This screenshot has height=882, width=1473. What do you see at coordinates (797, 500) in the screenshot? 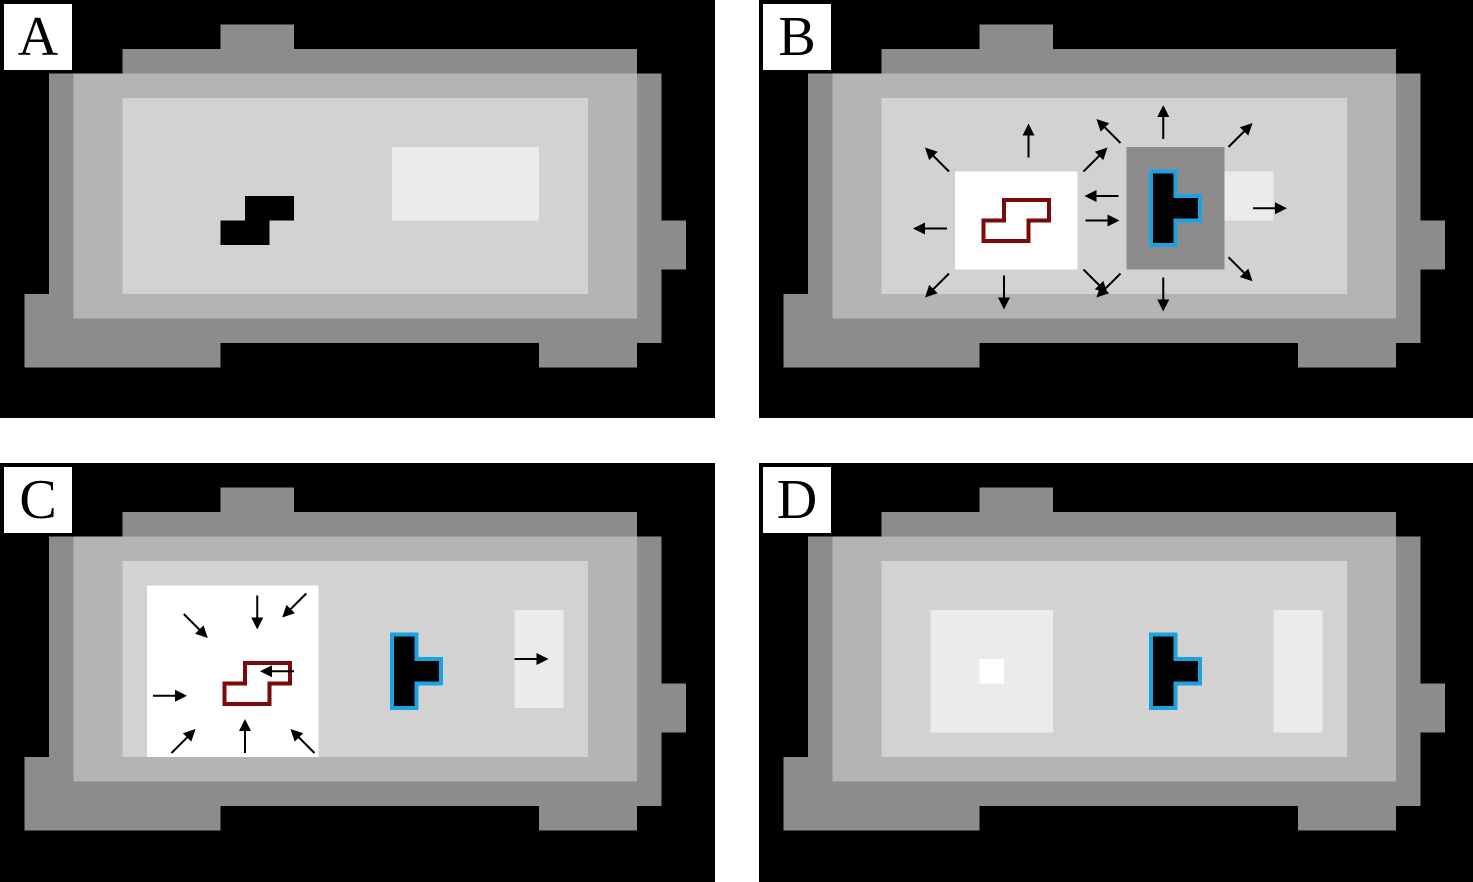
I see `panel-d-label: D` at bounding box center [797, 500].